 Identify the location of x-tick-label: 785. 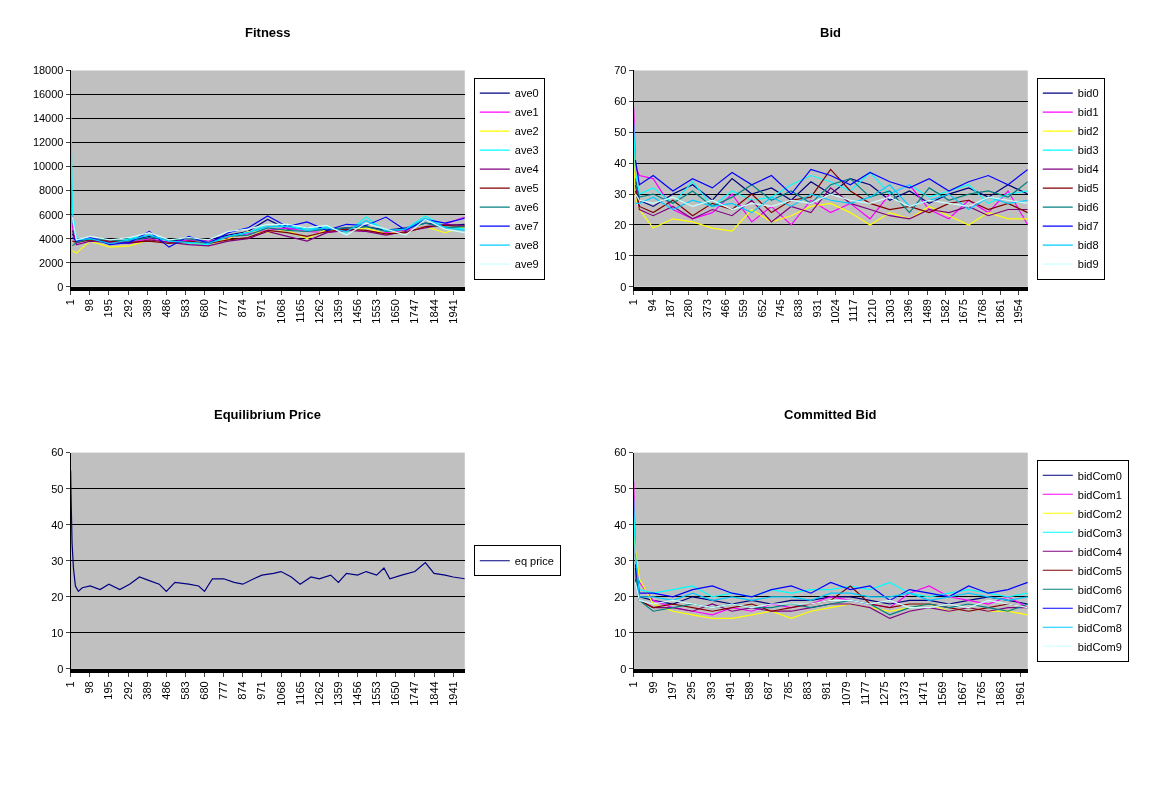
(787, 690).